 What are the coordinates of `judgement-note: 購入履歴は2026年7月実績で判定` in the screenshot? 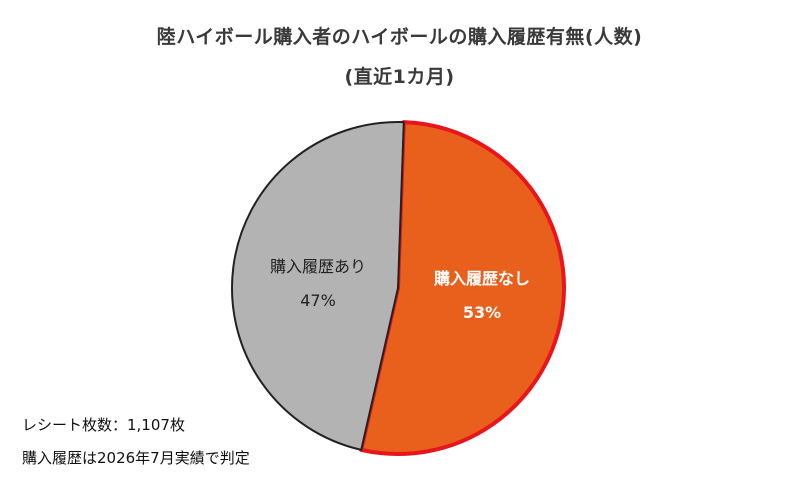 It's located at (136, 458).